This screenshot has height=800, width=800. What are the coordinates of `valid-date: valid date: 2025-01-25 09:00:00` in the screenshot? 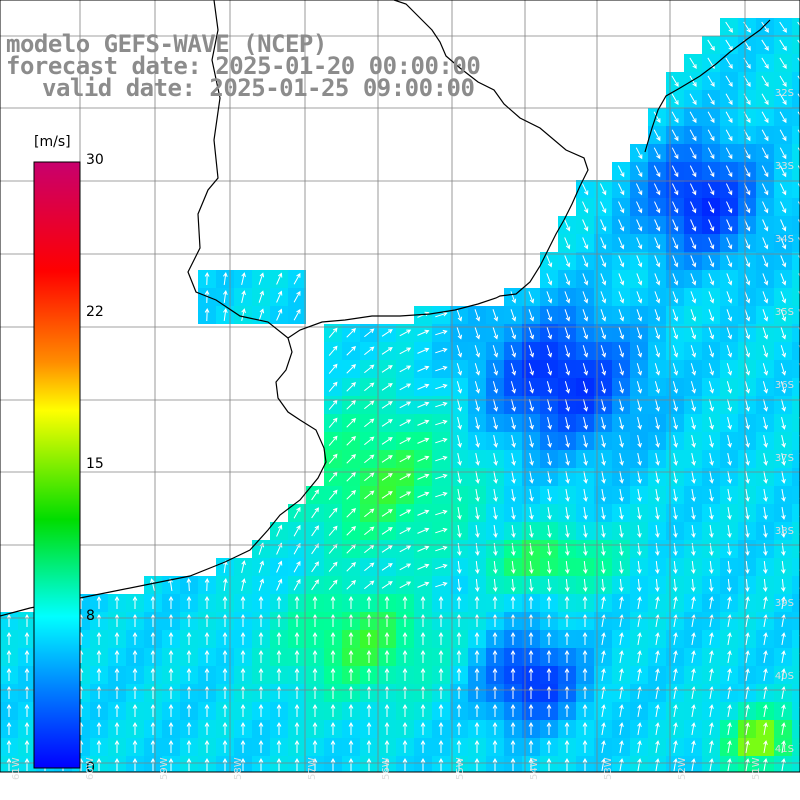 It's located at (258, 88).